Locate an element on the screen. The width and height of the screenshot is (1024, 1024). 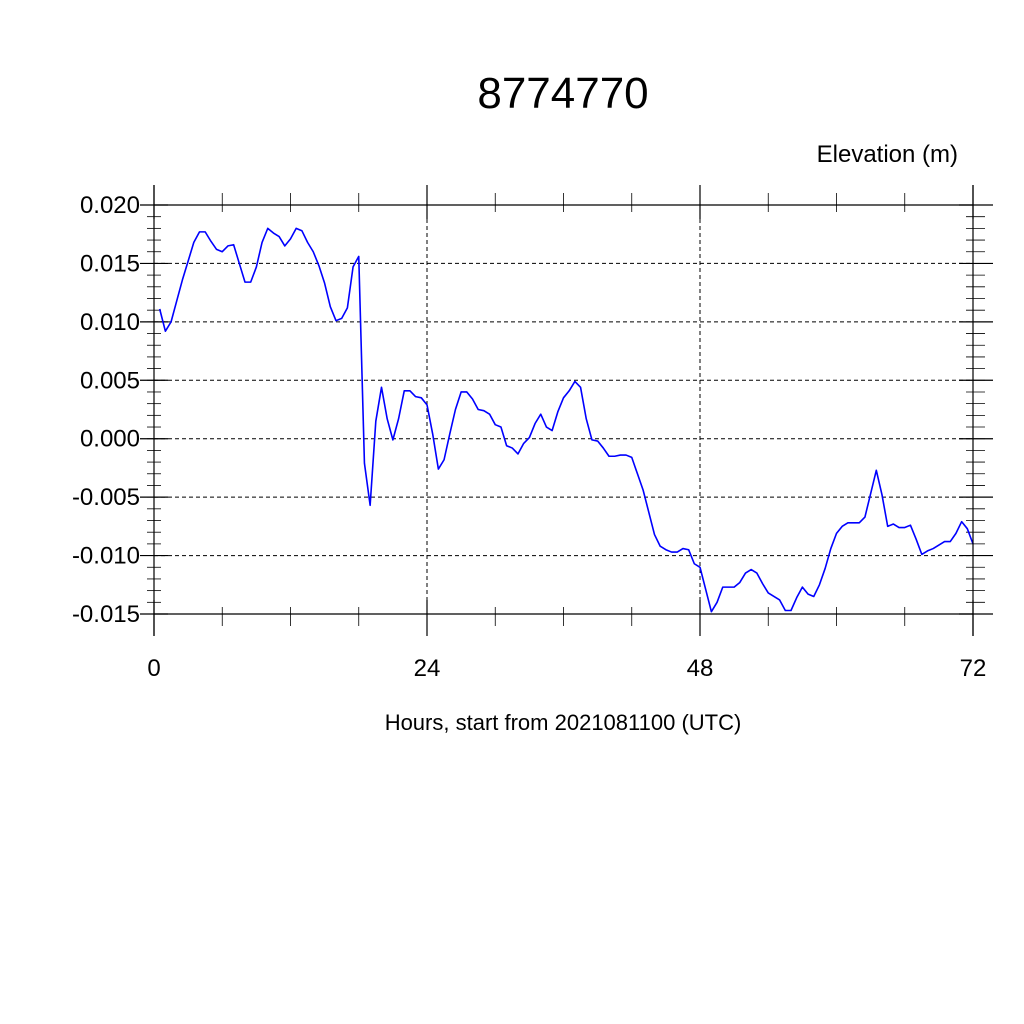
x-tick-label: 0 is located at coordinates (153, 668).